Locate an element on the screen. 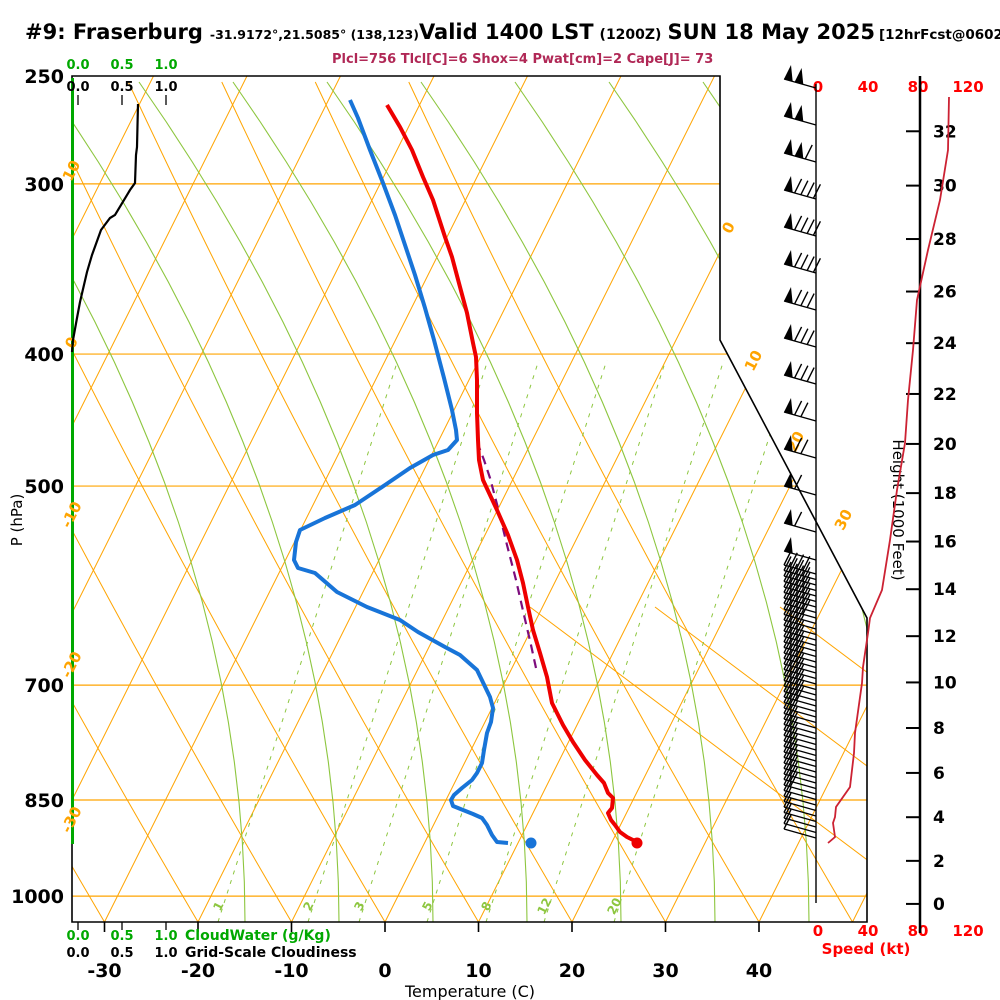  height-tick-label: 30 is located at coordinates (945, 187).